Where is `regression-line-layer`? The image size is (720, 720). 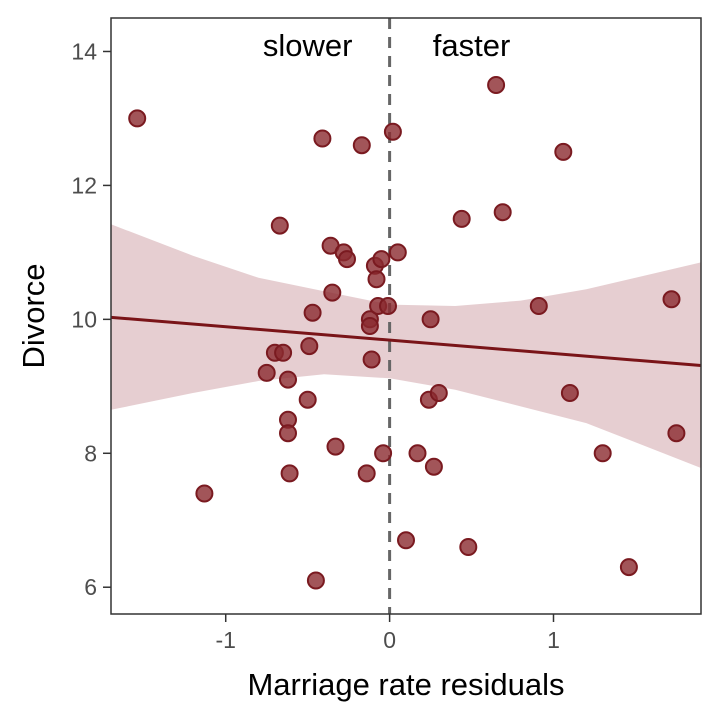 regression-line-layer is located at coordinates (406, 341).